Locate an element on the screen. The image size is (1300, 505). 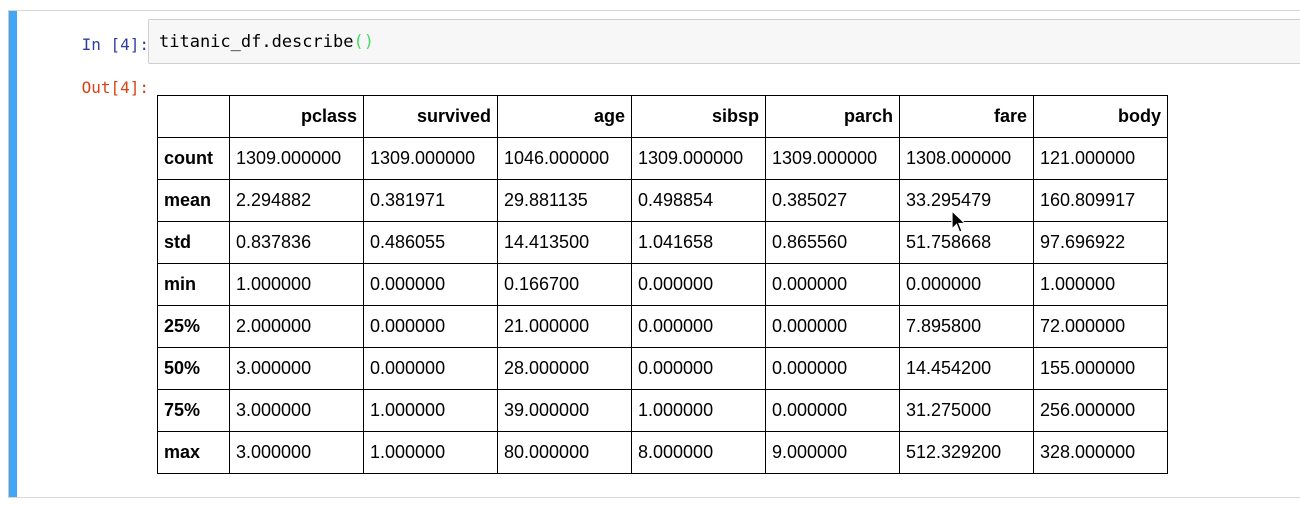
column-header-age: age is located at coordinates (564, 116).